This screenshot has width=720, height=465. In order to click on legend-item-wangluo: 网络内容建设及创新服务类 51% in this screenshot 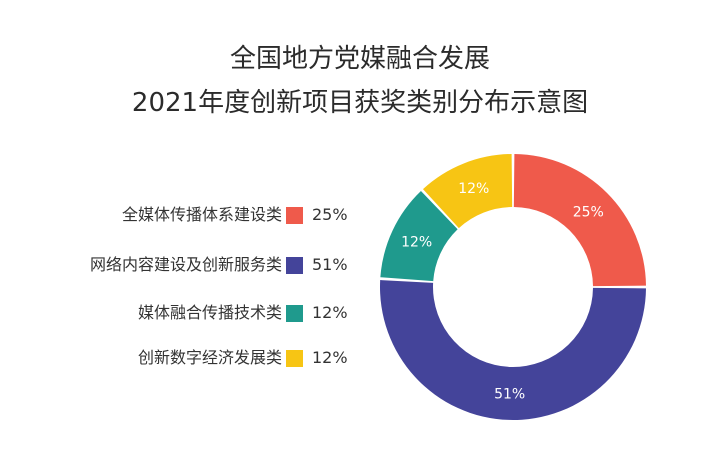, I will do `click(185, 265)`.